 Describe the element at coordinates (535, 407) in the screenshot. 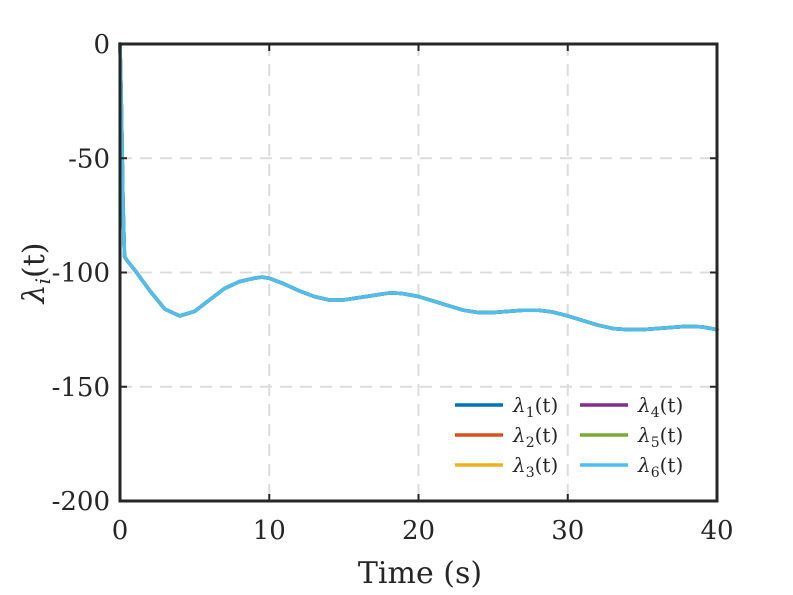

I see `legend-label-1: λ1(t)` at that location.